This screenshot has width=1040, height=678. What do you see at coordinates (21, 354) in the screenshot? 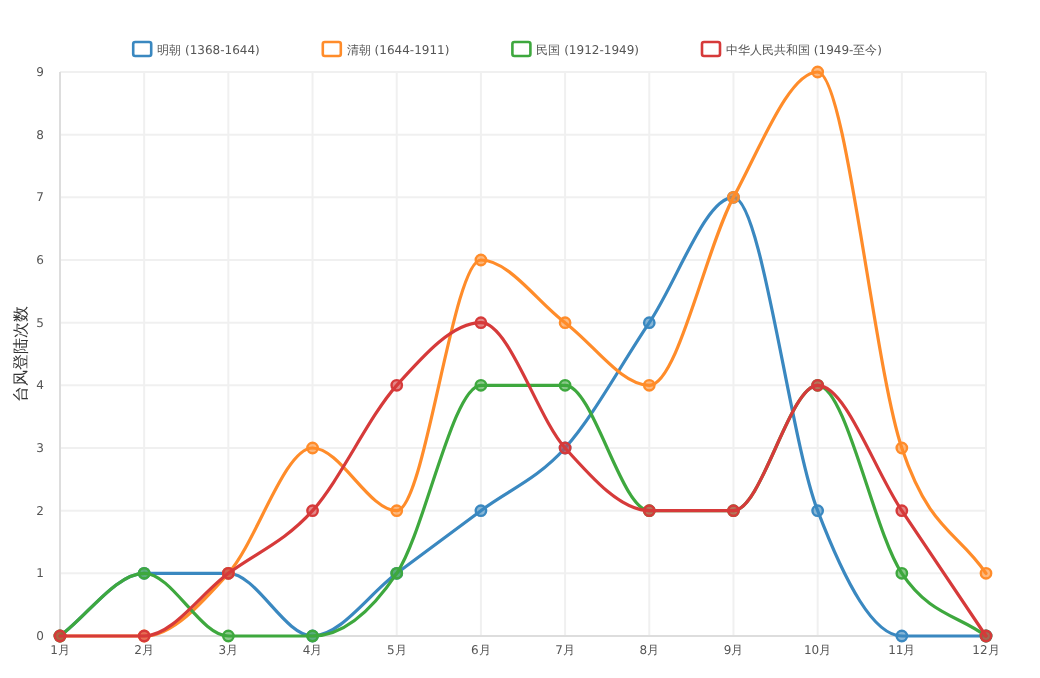
I see `y-axis-title: 台风登陆次数` at bounding box center [21, 354].